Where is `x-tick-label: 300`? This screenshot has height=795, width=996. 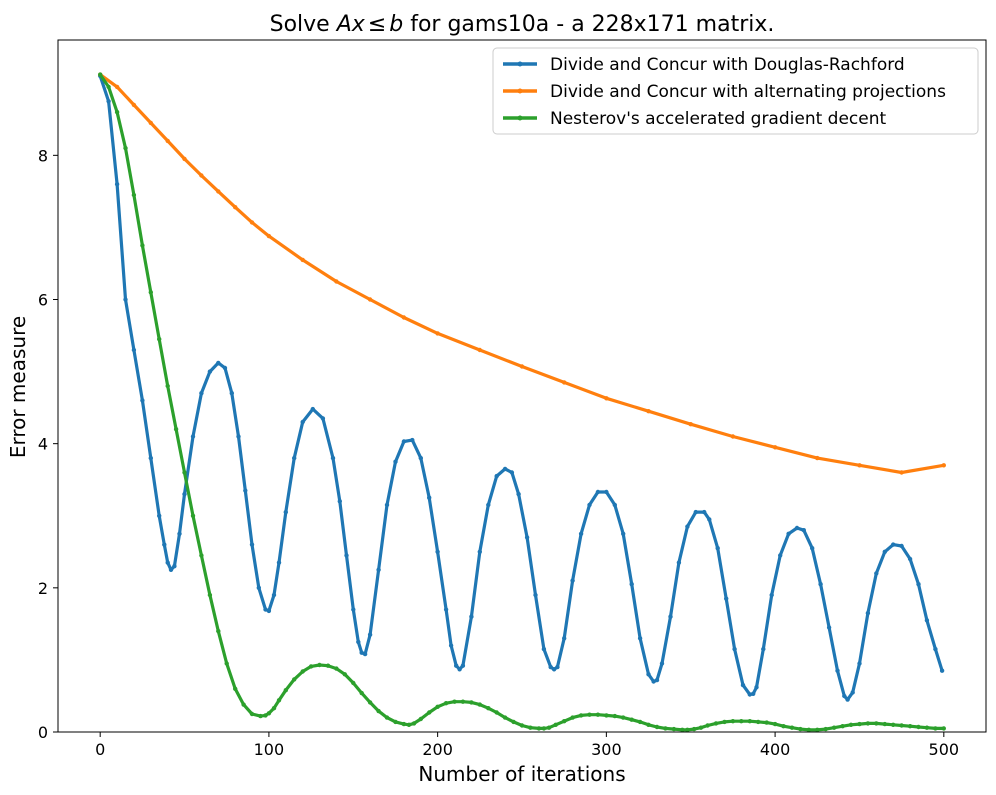
x-tick-label: 300 is located at coordinates (606, 749).